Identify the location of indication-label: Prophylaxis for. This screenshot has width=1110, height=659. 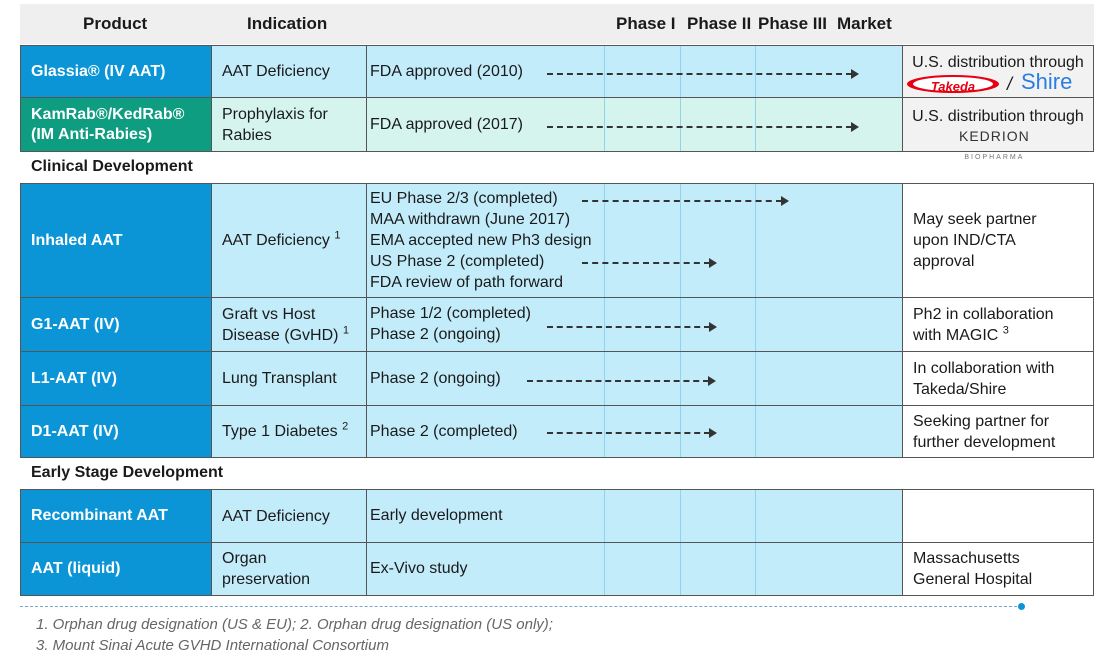
(275, 114).